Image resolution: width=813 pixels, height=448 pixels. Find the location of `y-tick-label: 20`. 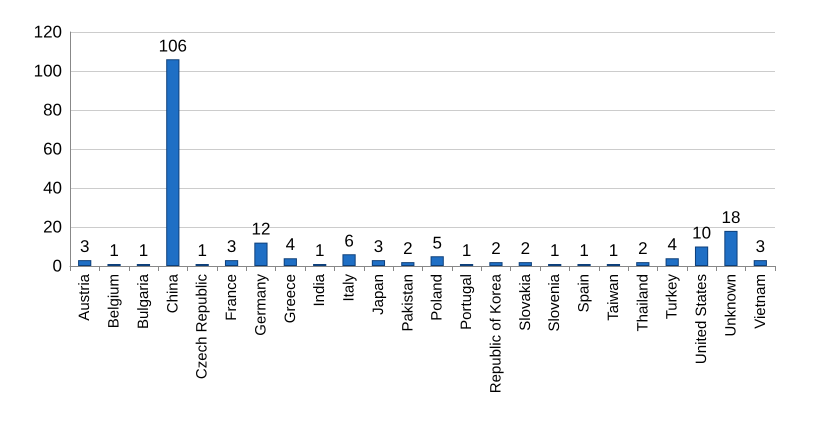

y-tick-label: 20 is located at coordinates (52, 227).